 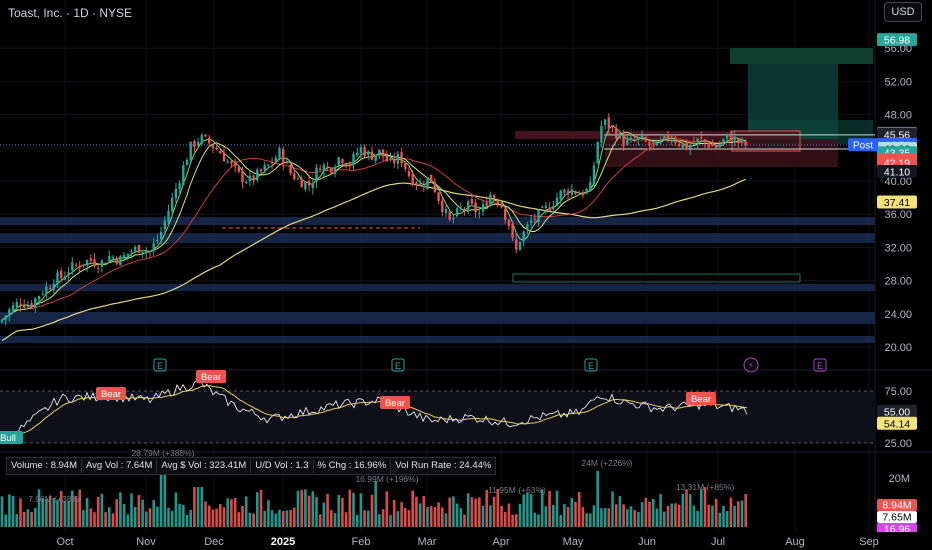 What do you see at coordinates (283, 542) in the screenshot?
I see `x-tick-label: 2025` at bounding box center [283, 542].